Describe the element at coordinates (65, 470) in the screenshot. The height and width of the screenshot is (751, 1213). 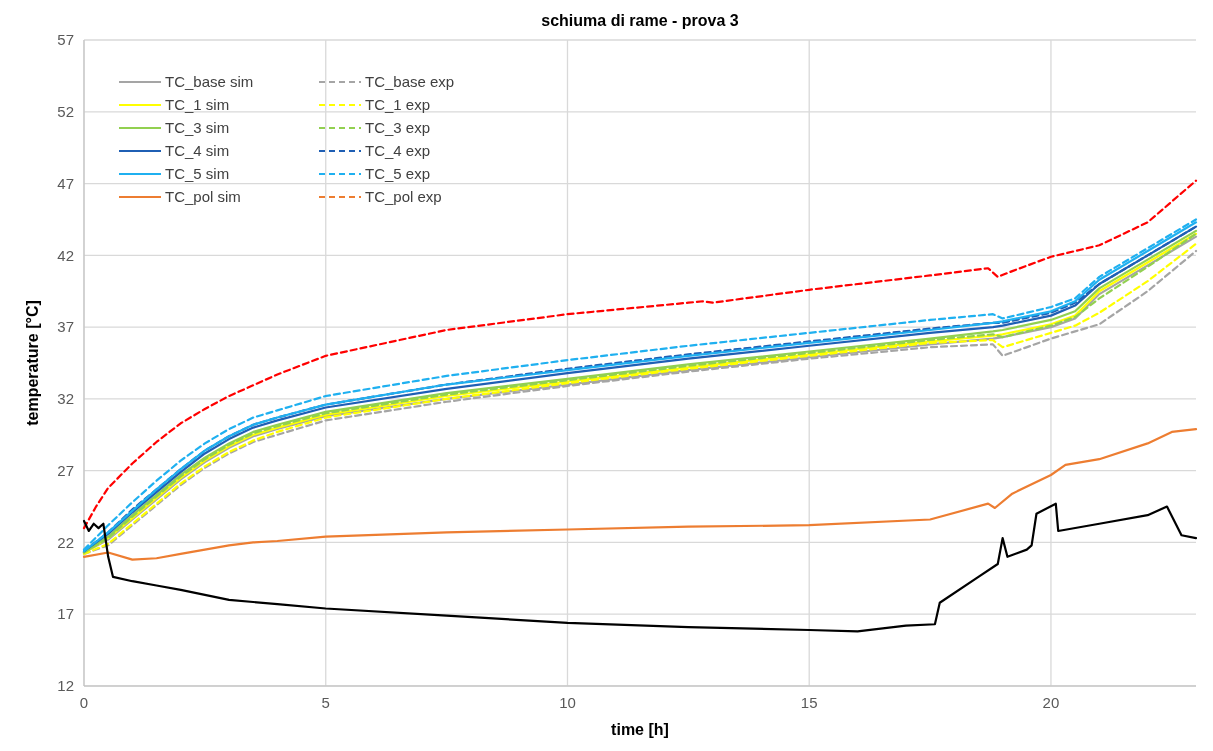
I see `y-tick-label: 27` at that location.